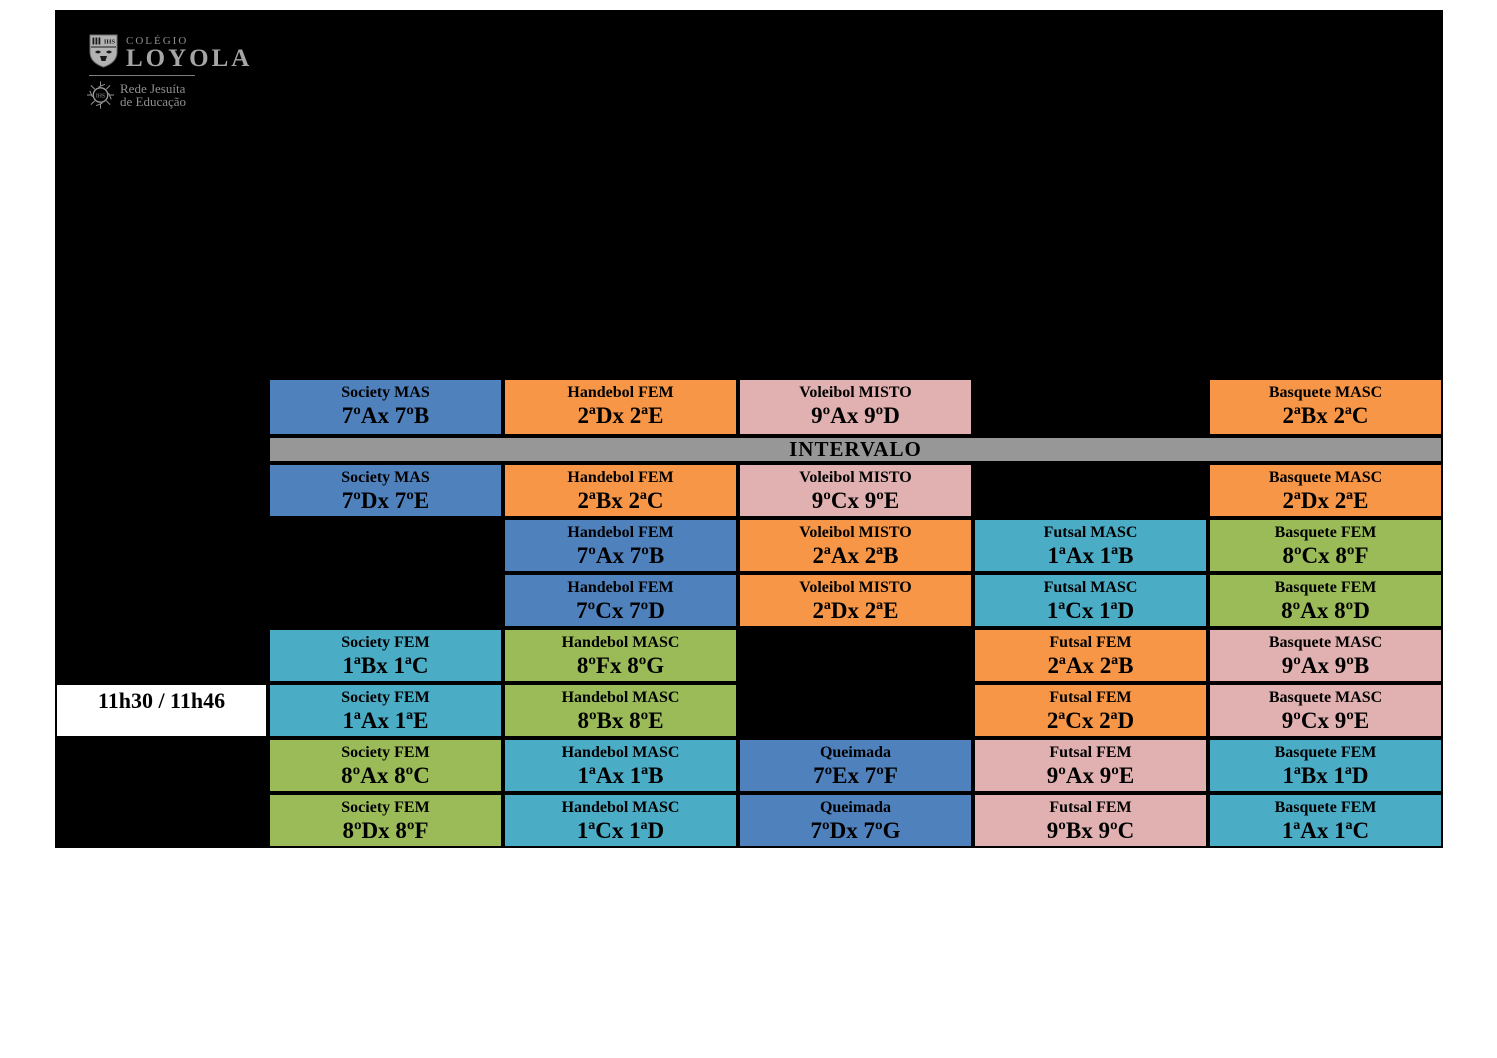  Describe the element at coordinates (620, 587) in the screenshot. I see `sport-label: Handebol FEM` at that location.